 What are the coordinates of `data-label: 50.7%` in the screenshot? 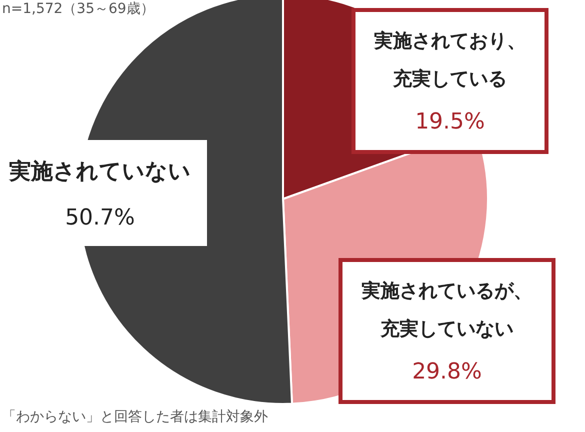 It's located at (100, 218).